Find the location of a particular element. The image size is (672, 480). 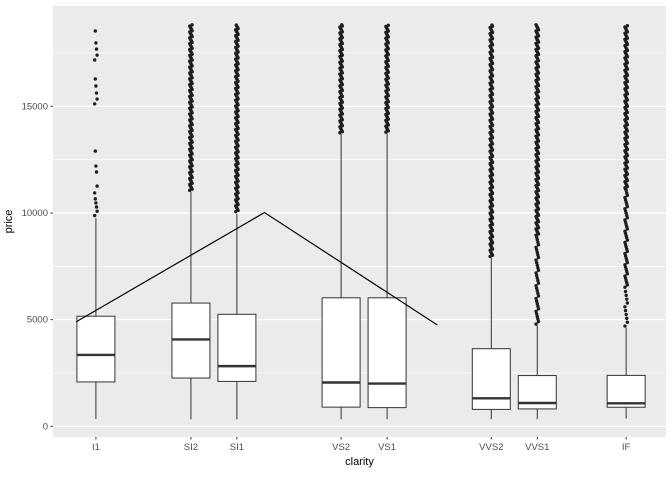

y-axis: 0 5000 10000 15000 is located at coordinates (37, 266).